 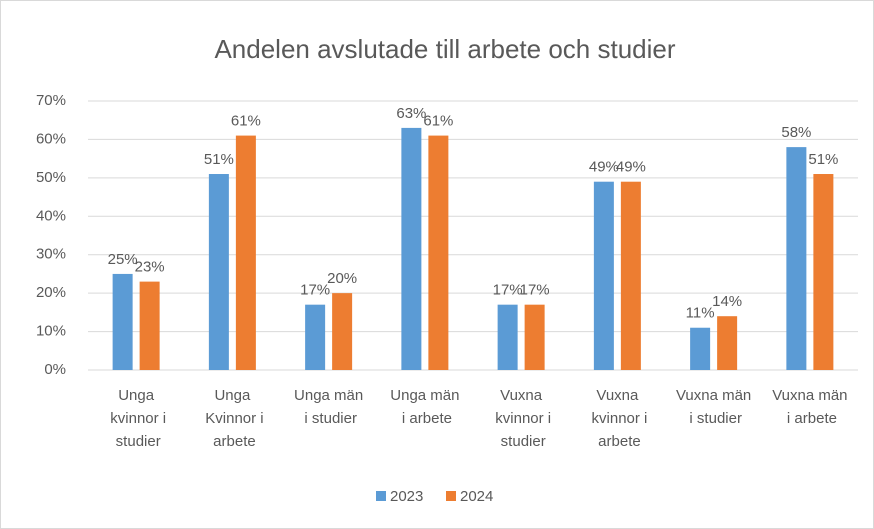 I want to click on x-tick-label: Vuxna kvinnor i studier, so click(x=521, y=418).